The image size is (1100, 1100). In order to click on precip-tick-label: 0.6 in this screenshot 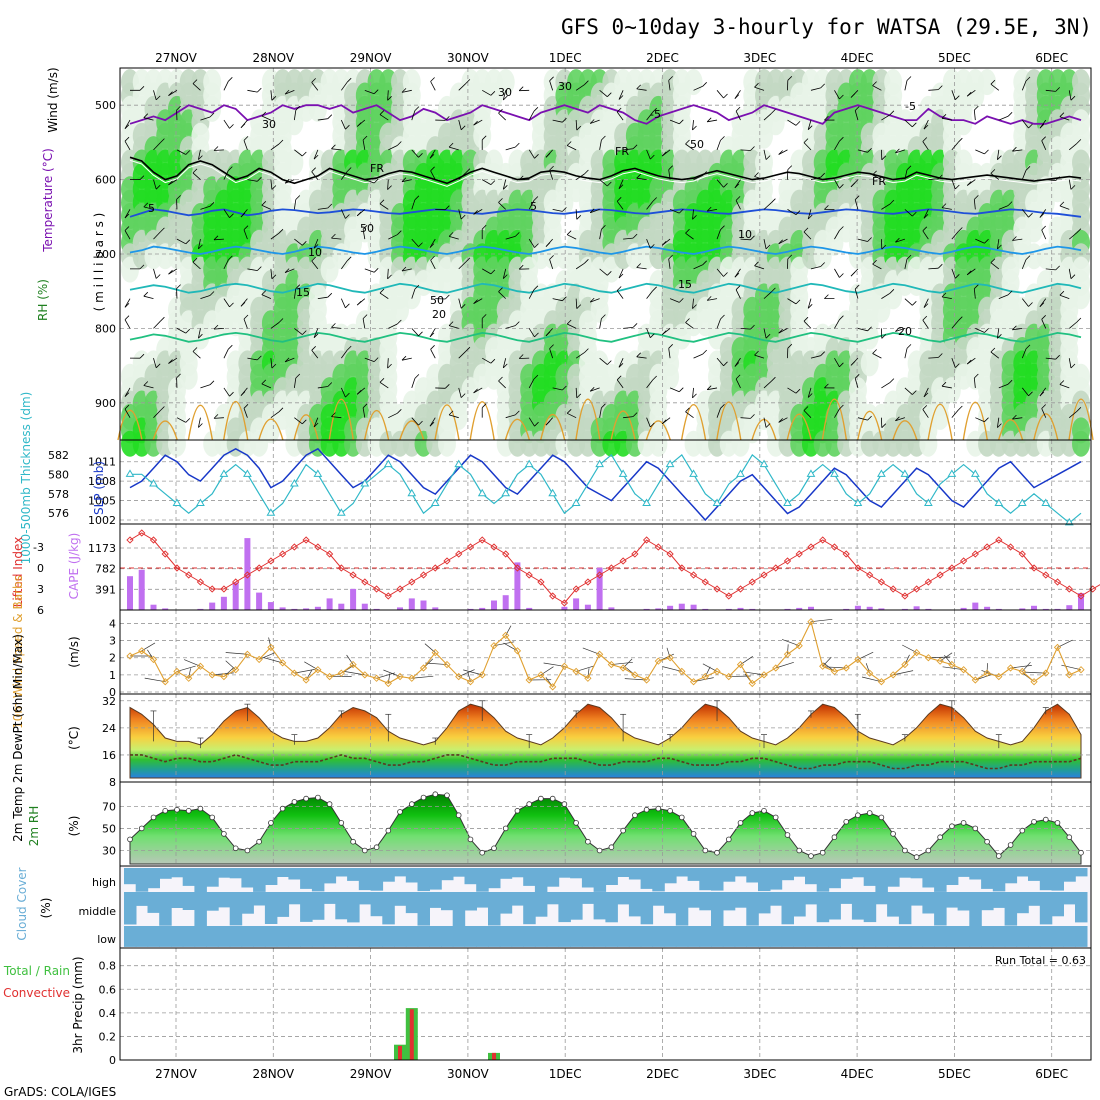, I will do `click(108, 989)`.